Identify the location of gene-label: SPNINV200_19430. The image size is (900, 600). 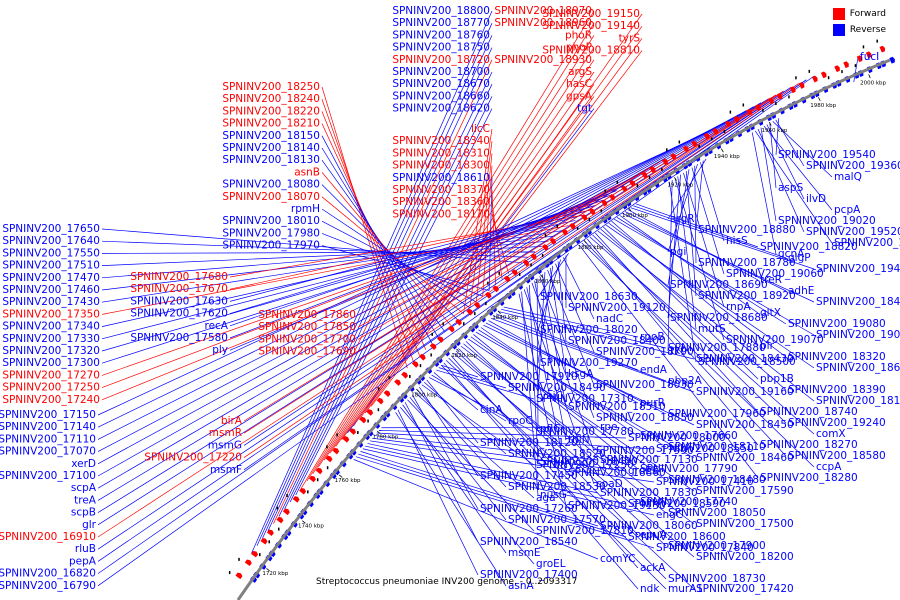
(858, 269).